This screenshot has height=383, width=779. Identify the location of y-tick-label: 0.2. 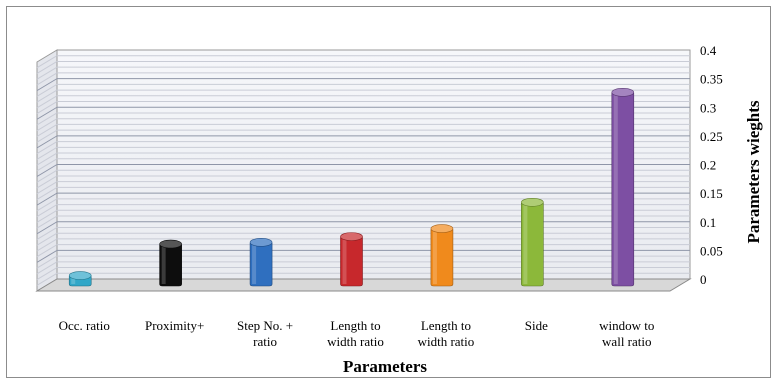
(708, 165).